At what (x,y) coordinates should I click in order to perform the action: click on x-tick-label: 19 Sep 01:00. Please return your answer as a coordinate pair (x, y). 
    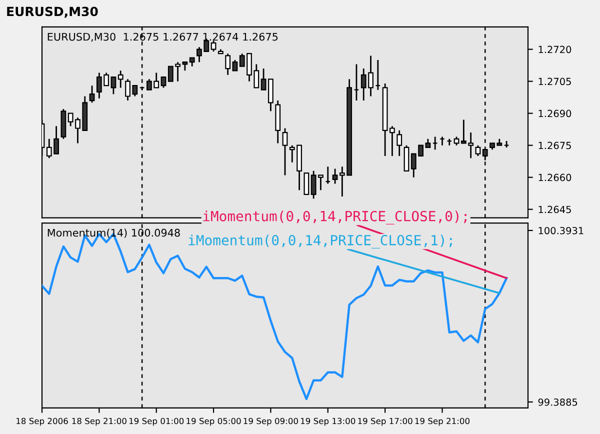
    Looking at the image, I should click on (156, 422).